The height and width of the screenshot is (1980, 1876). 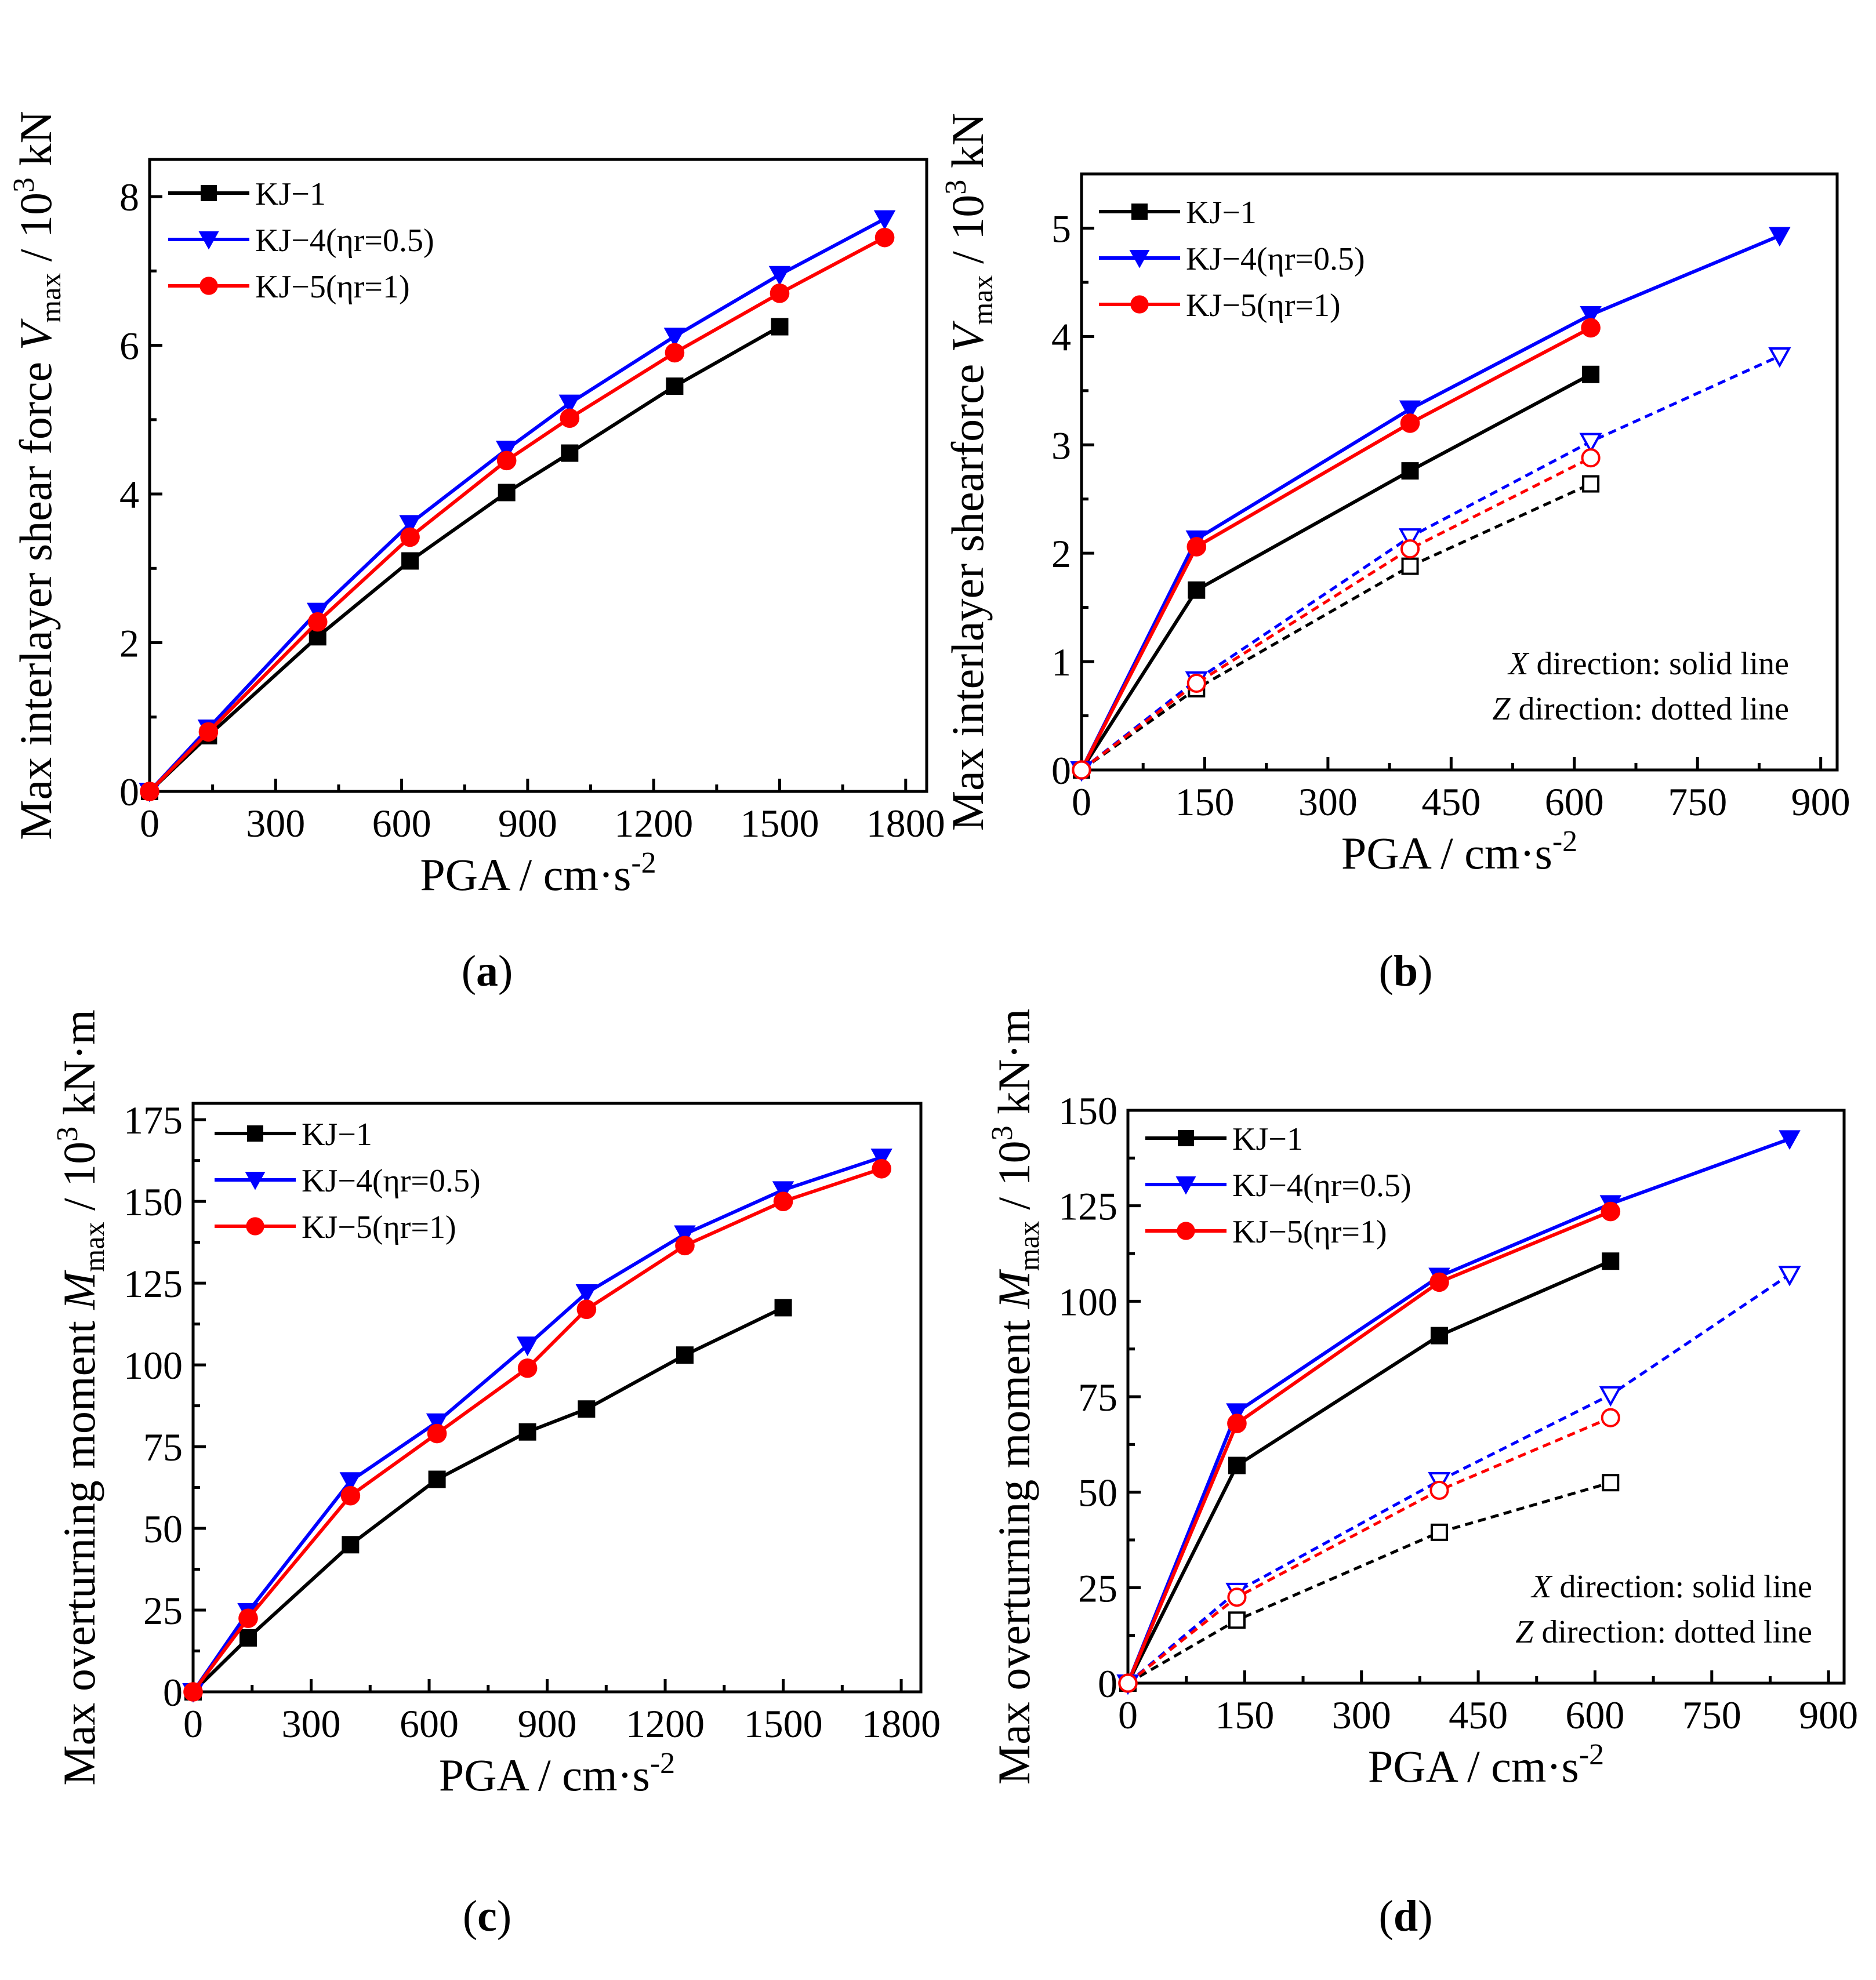 I want to click on x-axis-label: PGA / cm·s-2, so click(x=1459, y=851).